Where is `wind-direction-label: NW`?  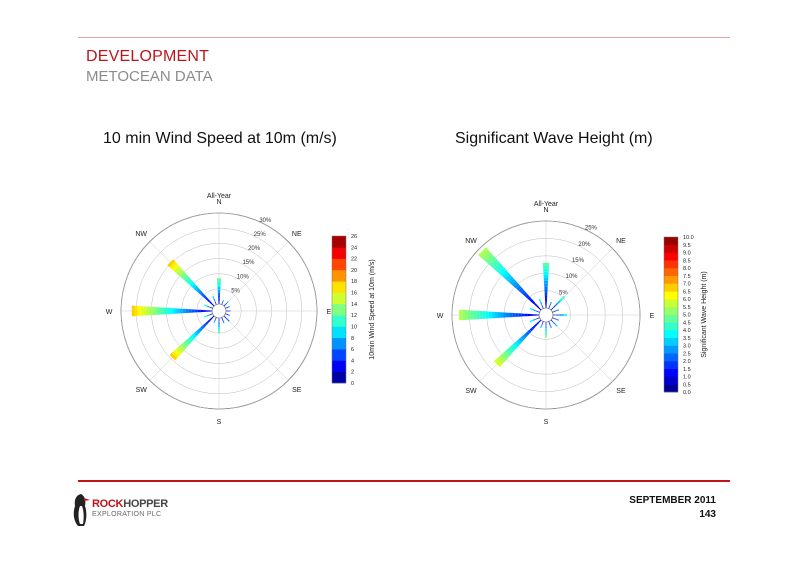 wind-direction-label: NW is located at coordinates (141, 234).